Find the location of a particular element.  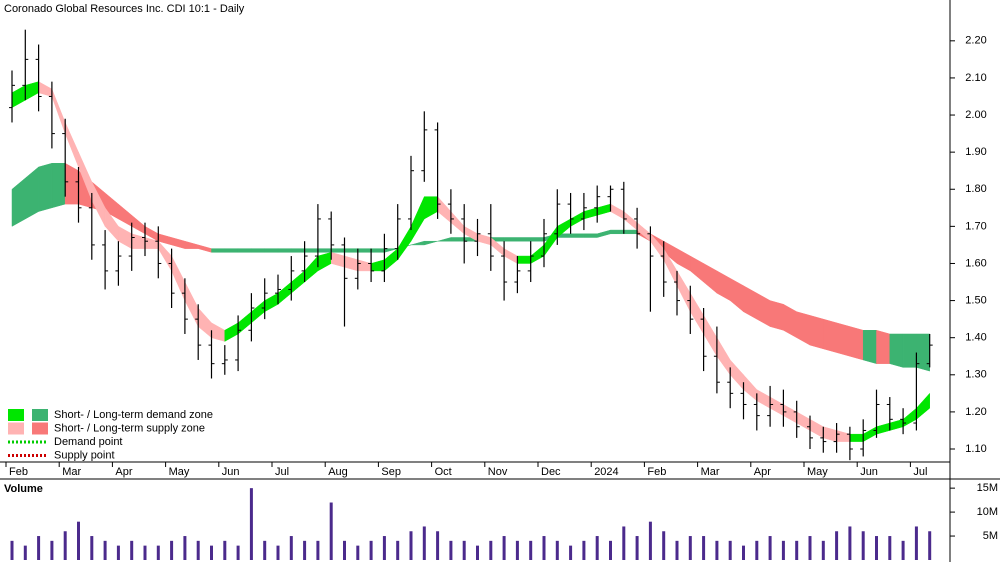

y-tick-label: 1.90 is located at coordinates (975, 152).